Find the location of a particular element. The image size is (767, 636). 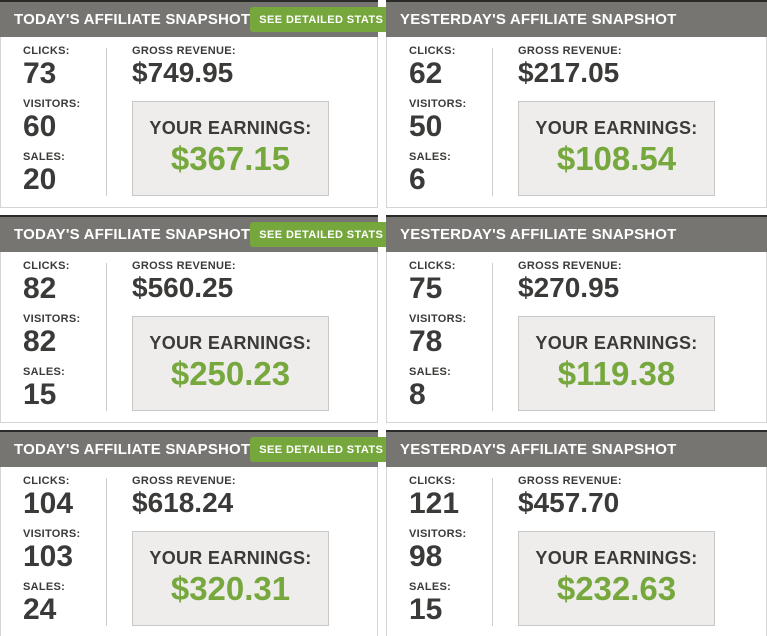

stats-column: CLICKS: 62 VISITORS: 50 SALES: 6 is located at coordinates (439, 122).